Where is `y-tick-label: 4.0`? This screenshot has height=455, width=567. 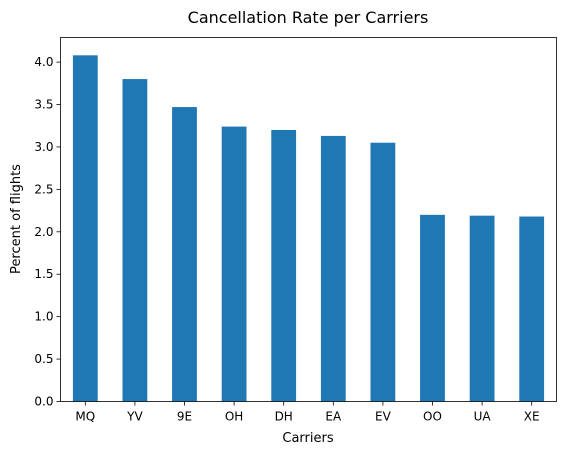
y-tick-label: 4.0 is located at coordinates (43, 62).